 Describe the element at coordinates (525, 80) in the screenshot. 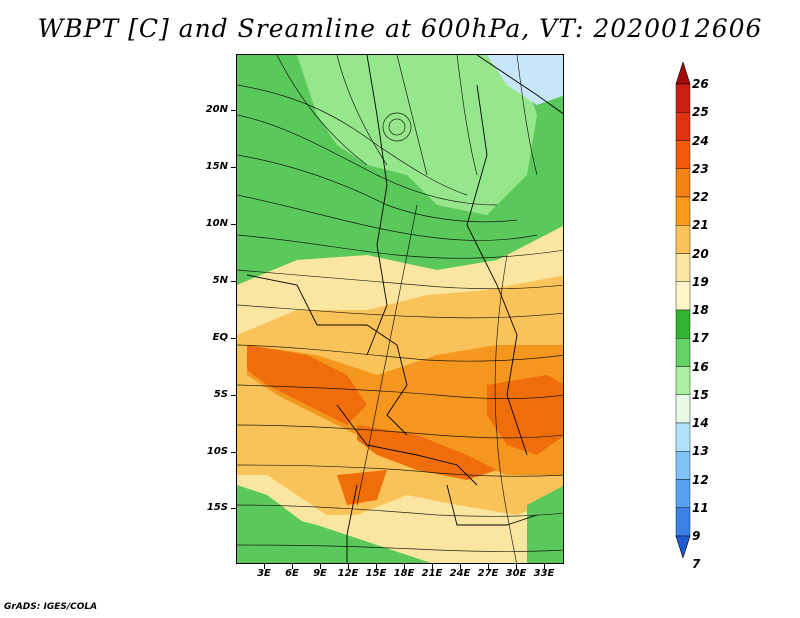

I see `light-blue-ne` at that location.